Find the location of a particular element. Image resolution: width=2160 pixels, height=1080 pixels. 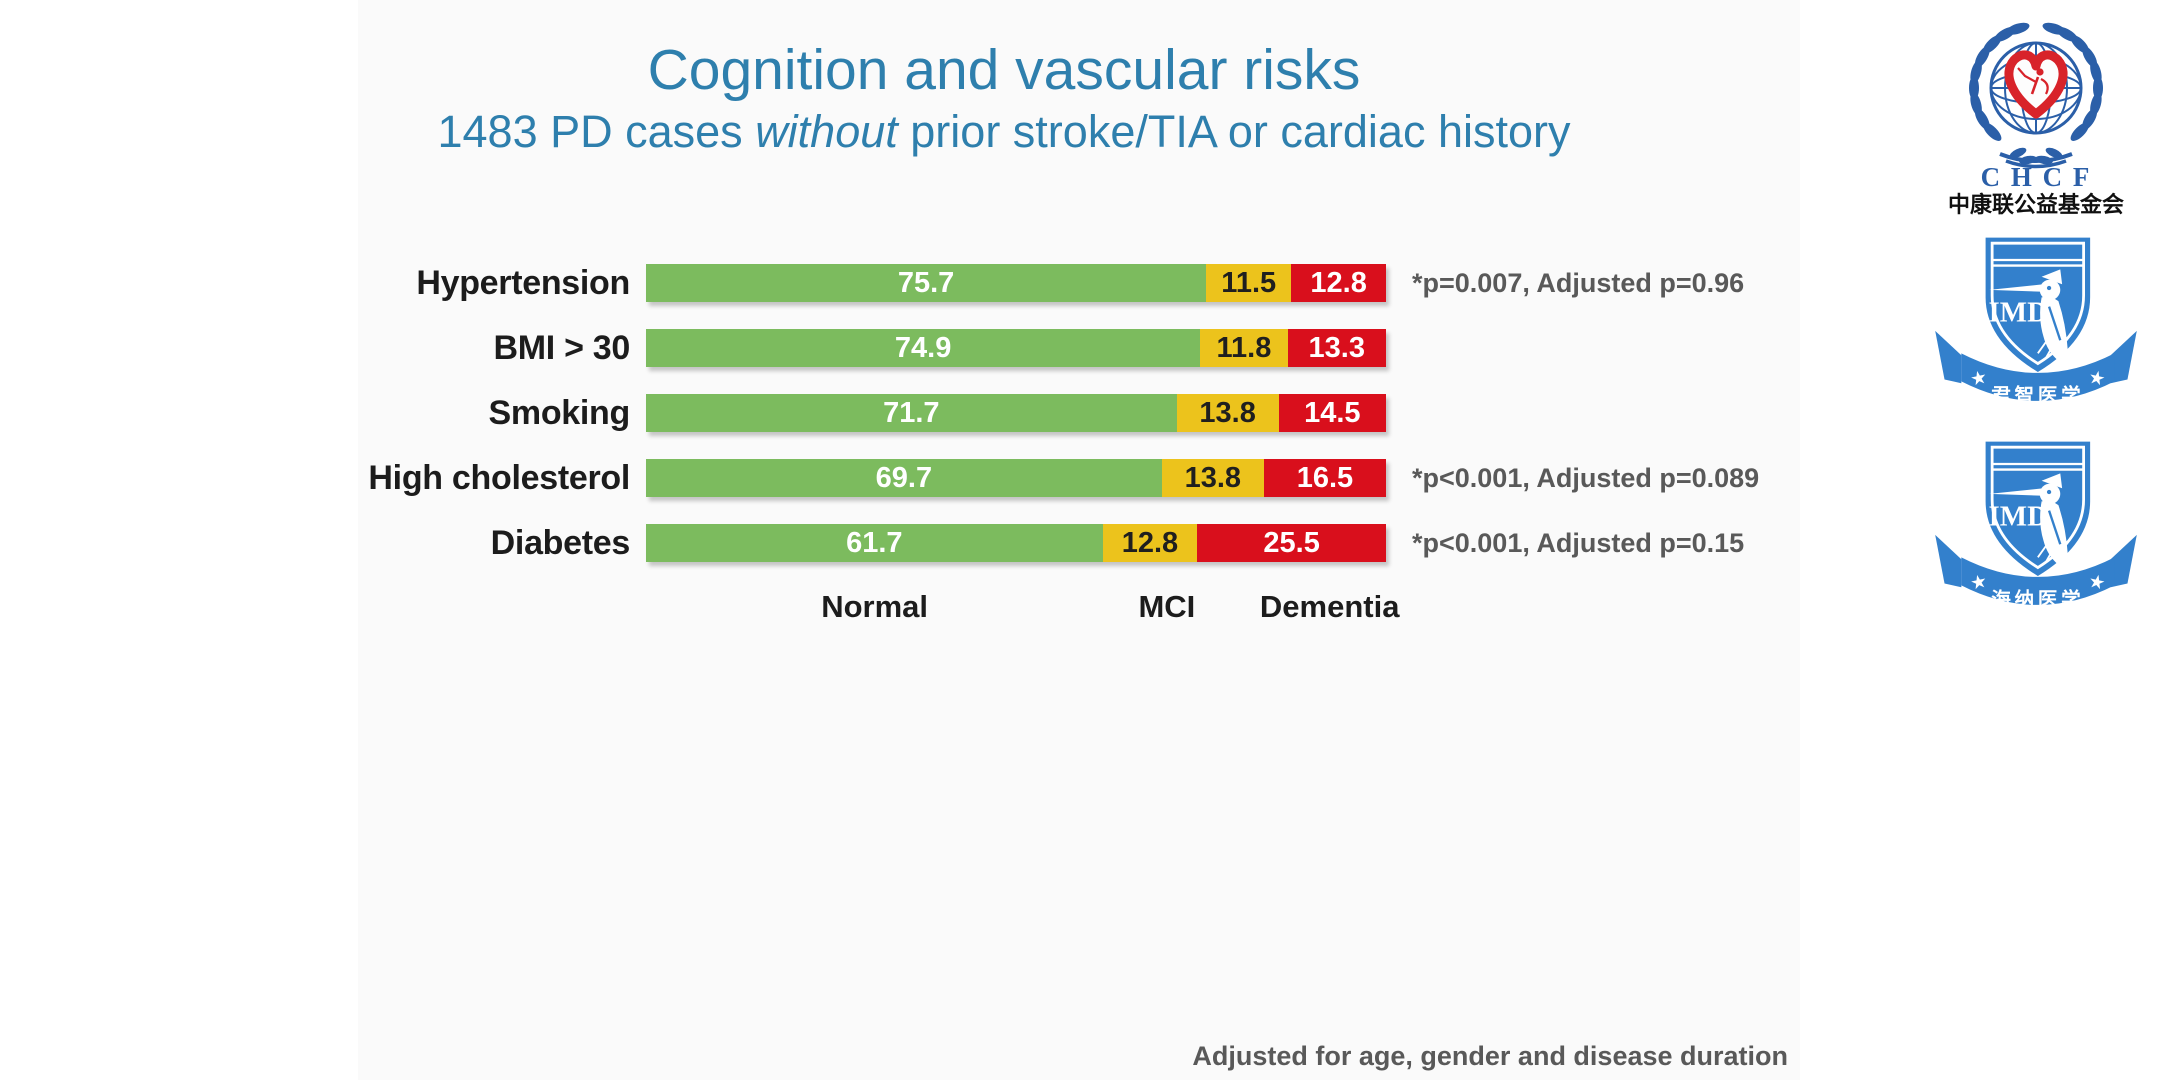

imd-logo-junzhi: IMD ★ ★ 君智医学 is located at coordinates (2036, 322).